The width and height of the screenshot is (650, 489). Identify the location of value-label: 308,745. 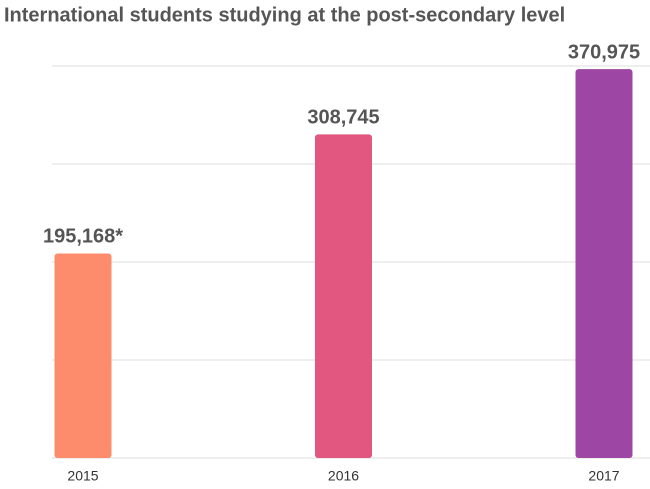
(343, 118).